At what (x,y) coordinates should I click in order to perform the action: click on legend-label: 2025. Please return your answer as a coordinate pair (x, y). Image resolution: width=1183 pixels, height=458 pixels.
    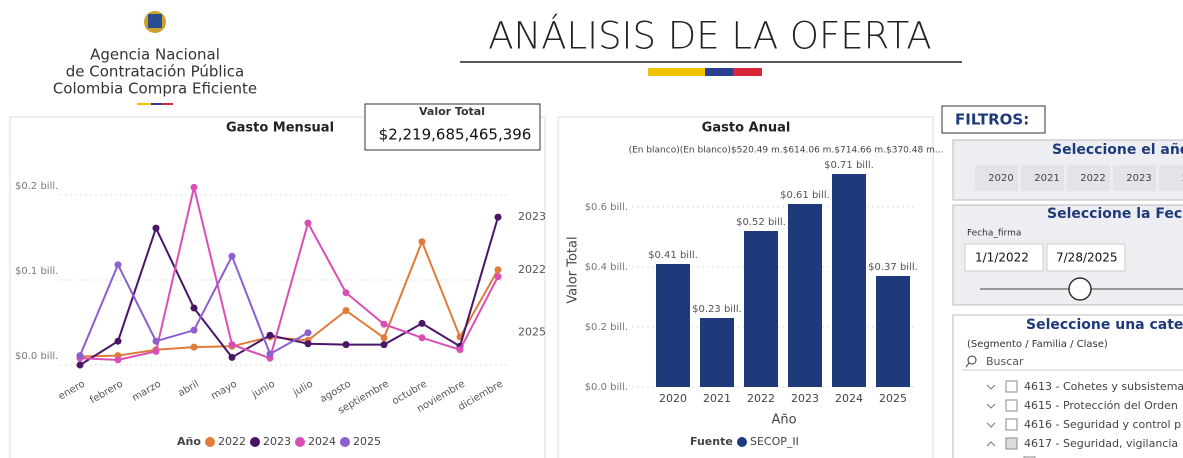
    Looking at the image, I should click on (367, 441).